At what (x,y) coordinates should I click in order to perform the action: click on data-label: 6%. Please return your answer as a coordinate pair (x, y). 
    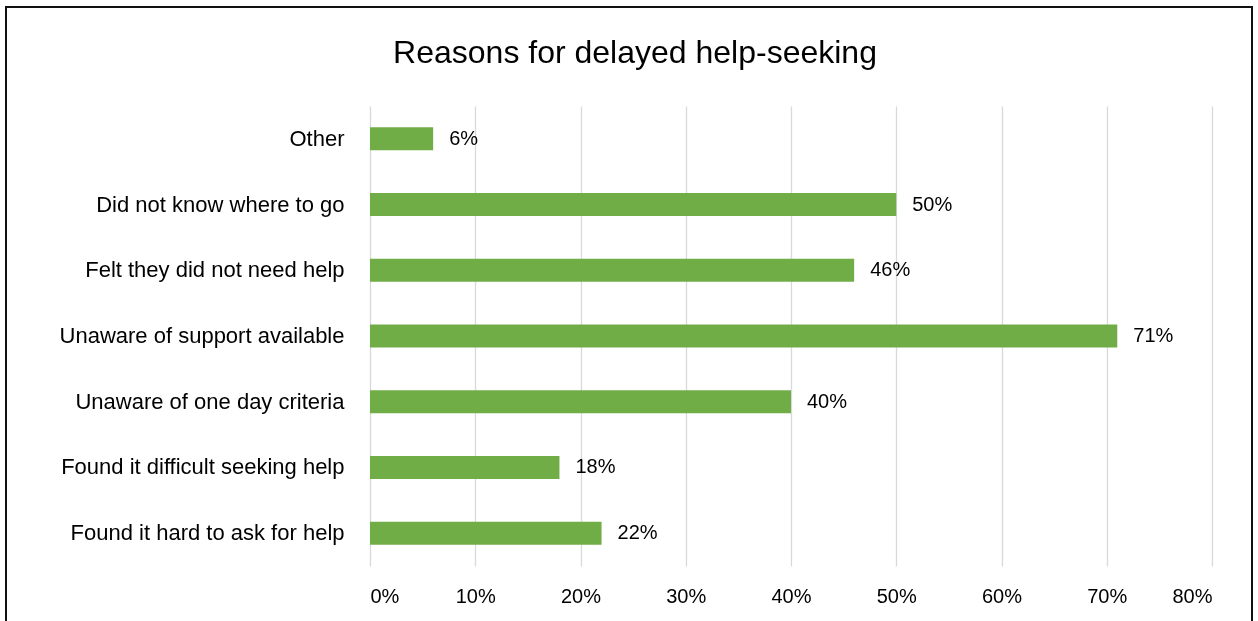
    Looking at the image, I should click on (464, 137).